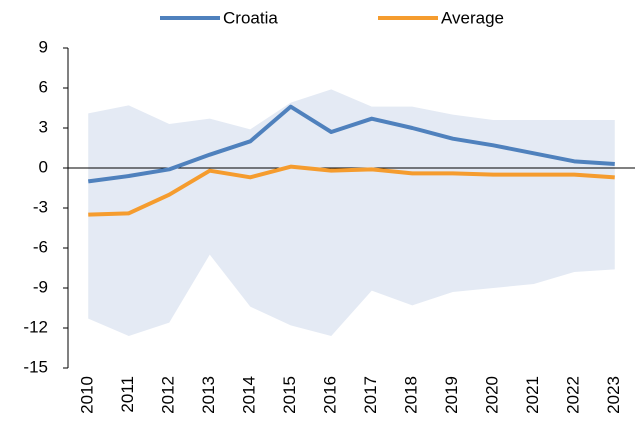 This screenshot has width=637, height=428. What do you see at coordinates (168, 395) in the screenshot?
I see `x-tick-label: 2012` at bounding box center [168, 395].